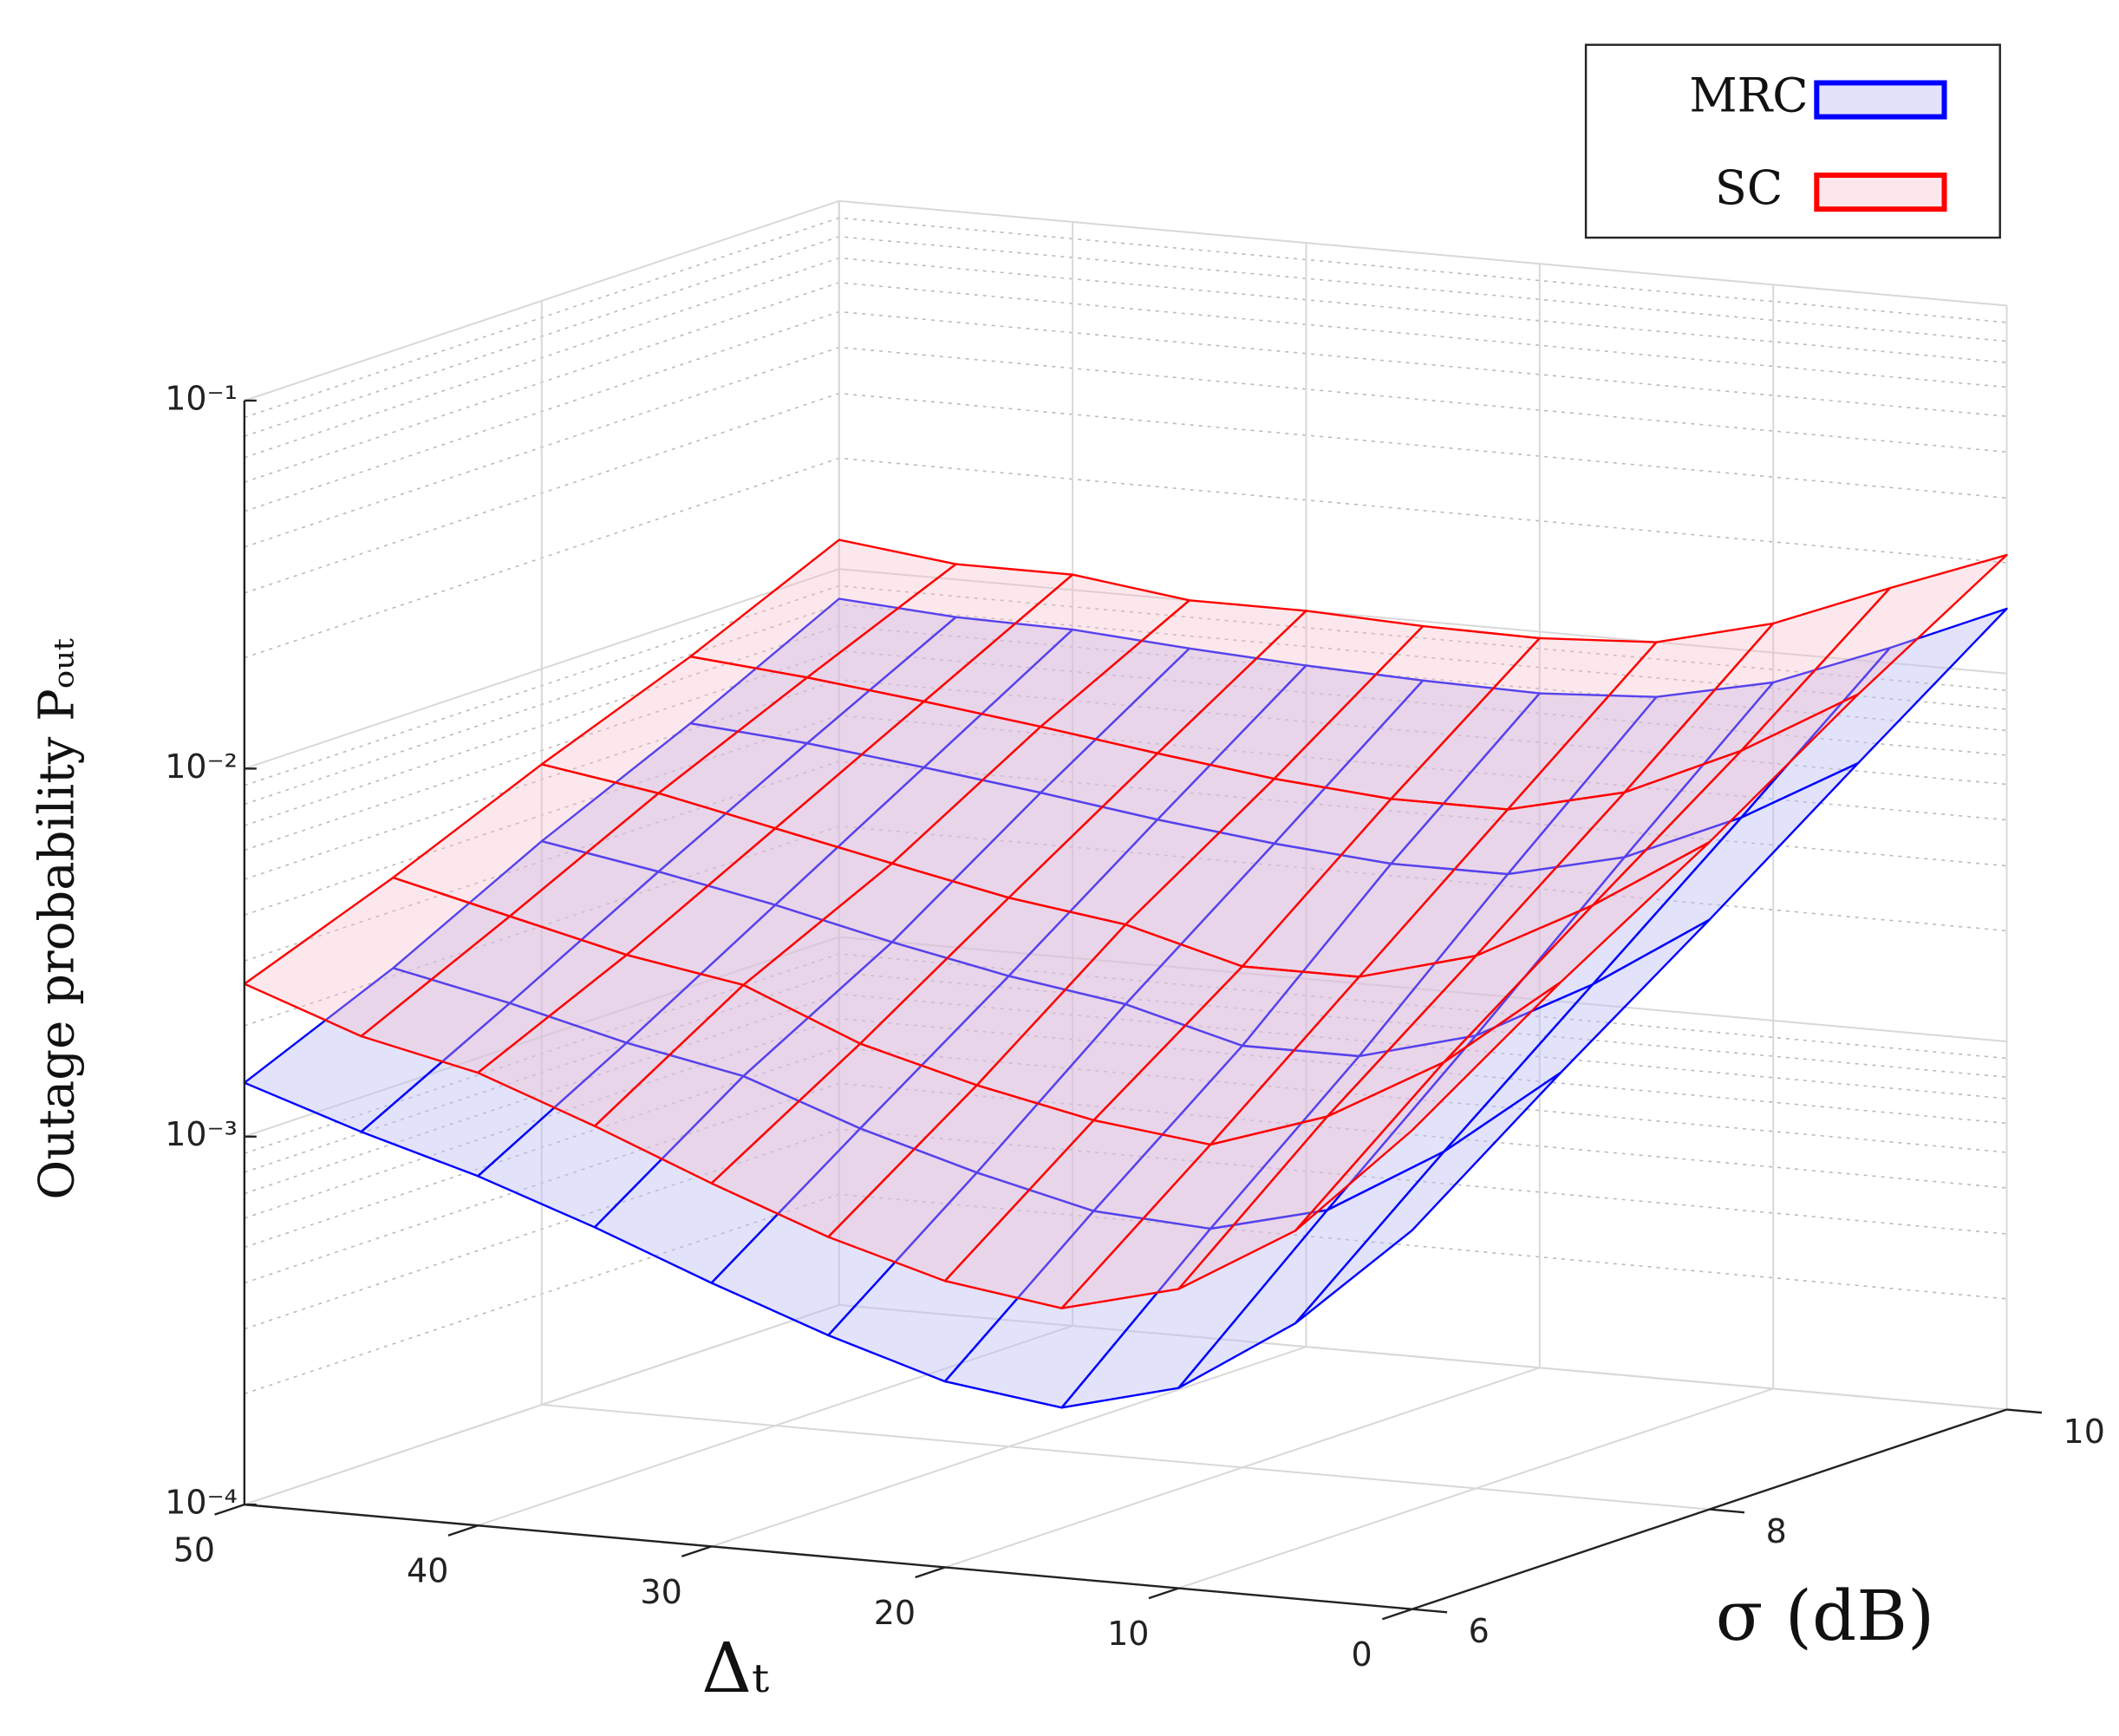 Image resolution: width=2119 pixels, height=1736 pixels. I want to click on x-tick-label: 50, so click(194, 1550).